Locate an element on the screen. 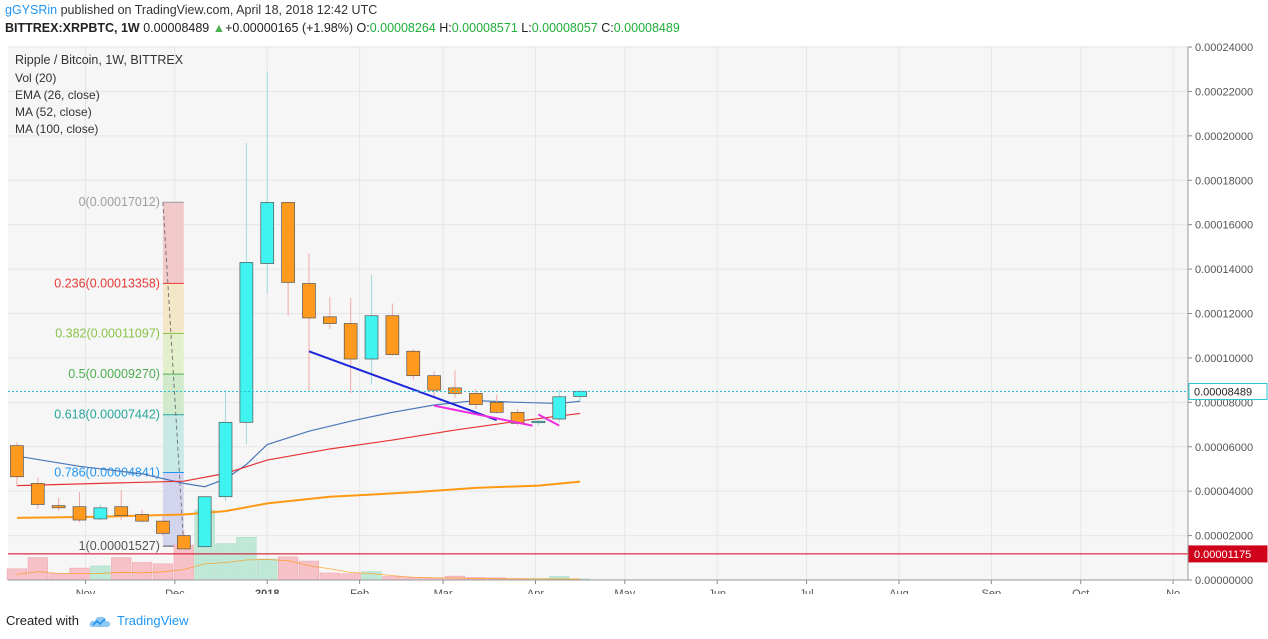 This screenshot has height=639, width=1268. created-with-text: Created with is located at coordinates (42, 620).